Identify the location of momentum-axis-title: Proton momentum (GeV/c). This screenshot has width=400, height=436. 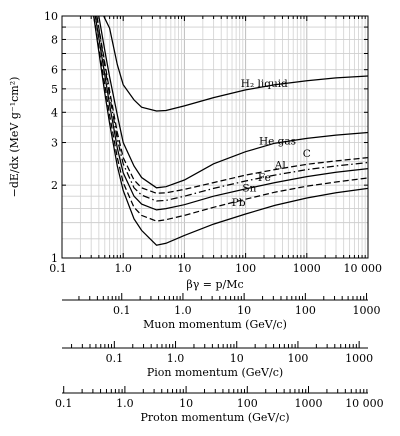
(214, 417).